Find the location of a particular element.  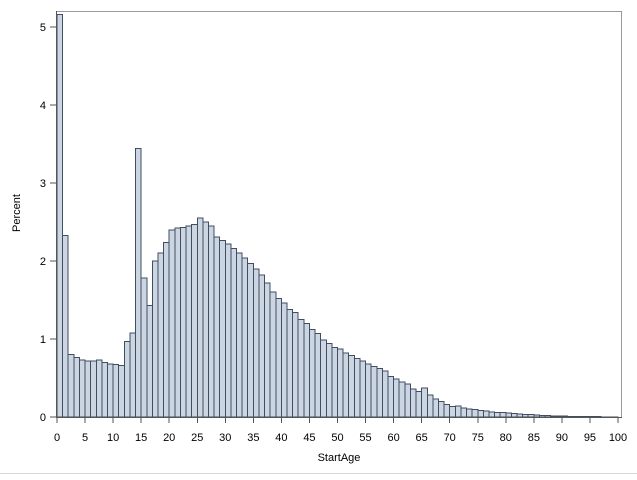

x-tick-label: 85 is located at coordinates (534, 438).